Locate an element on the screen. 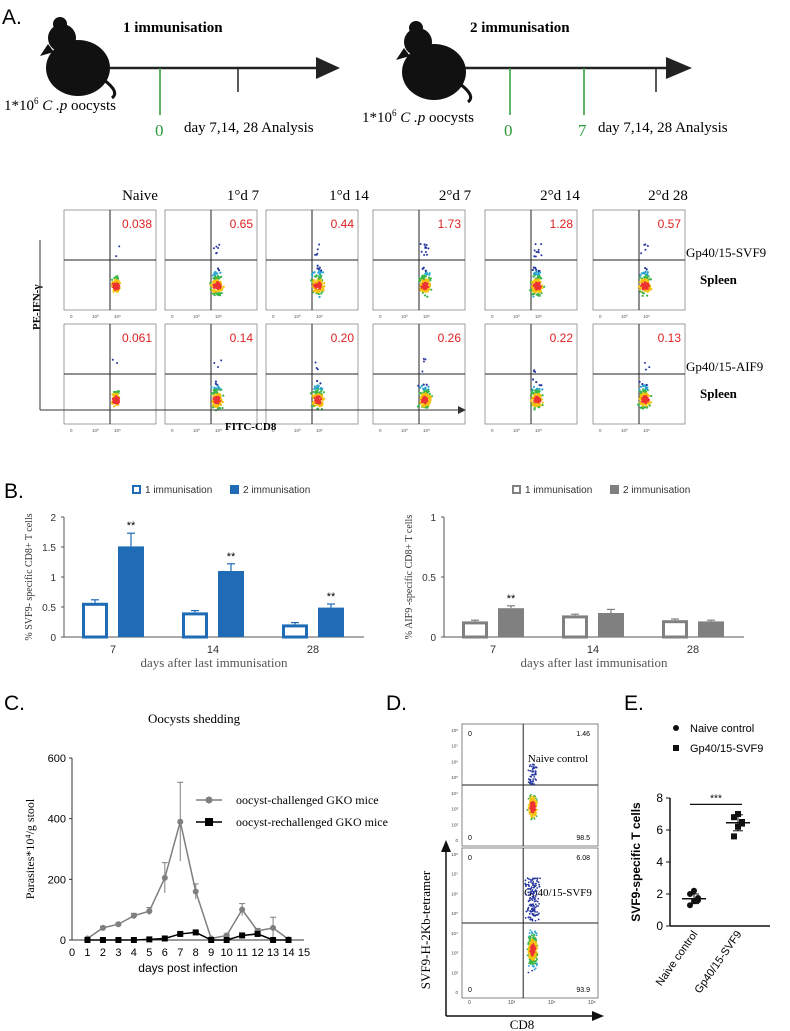 The height and width of the screenshot is (1031, 790). flow-percent-value: 0.22 is located at coordinates (562, 338).